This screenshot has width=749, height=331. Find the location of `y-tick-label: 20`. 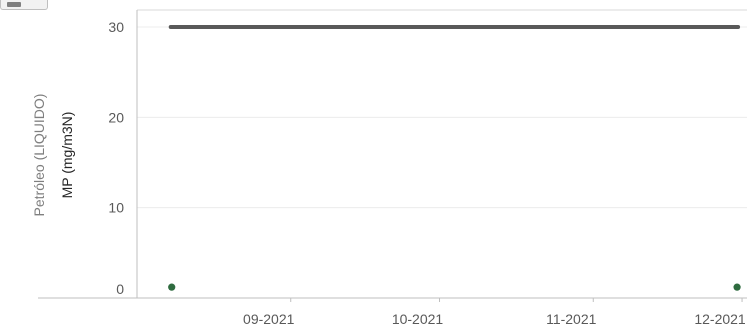

y-tick-label: 20 is located at coordinates (116, 117).